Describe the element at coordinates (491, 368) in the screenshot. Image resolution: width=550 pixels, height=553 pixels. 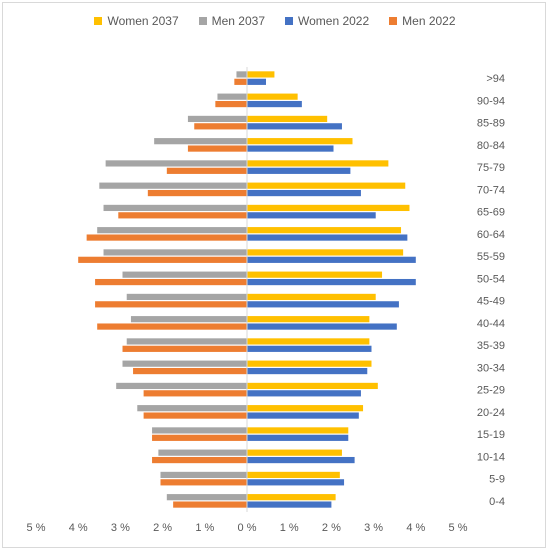
I see `category-label: 30-34` at that location.